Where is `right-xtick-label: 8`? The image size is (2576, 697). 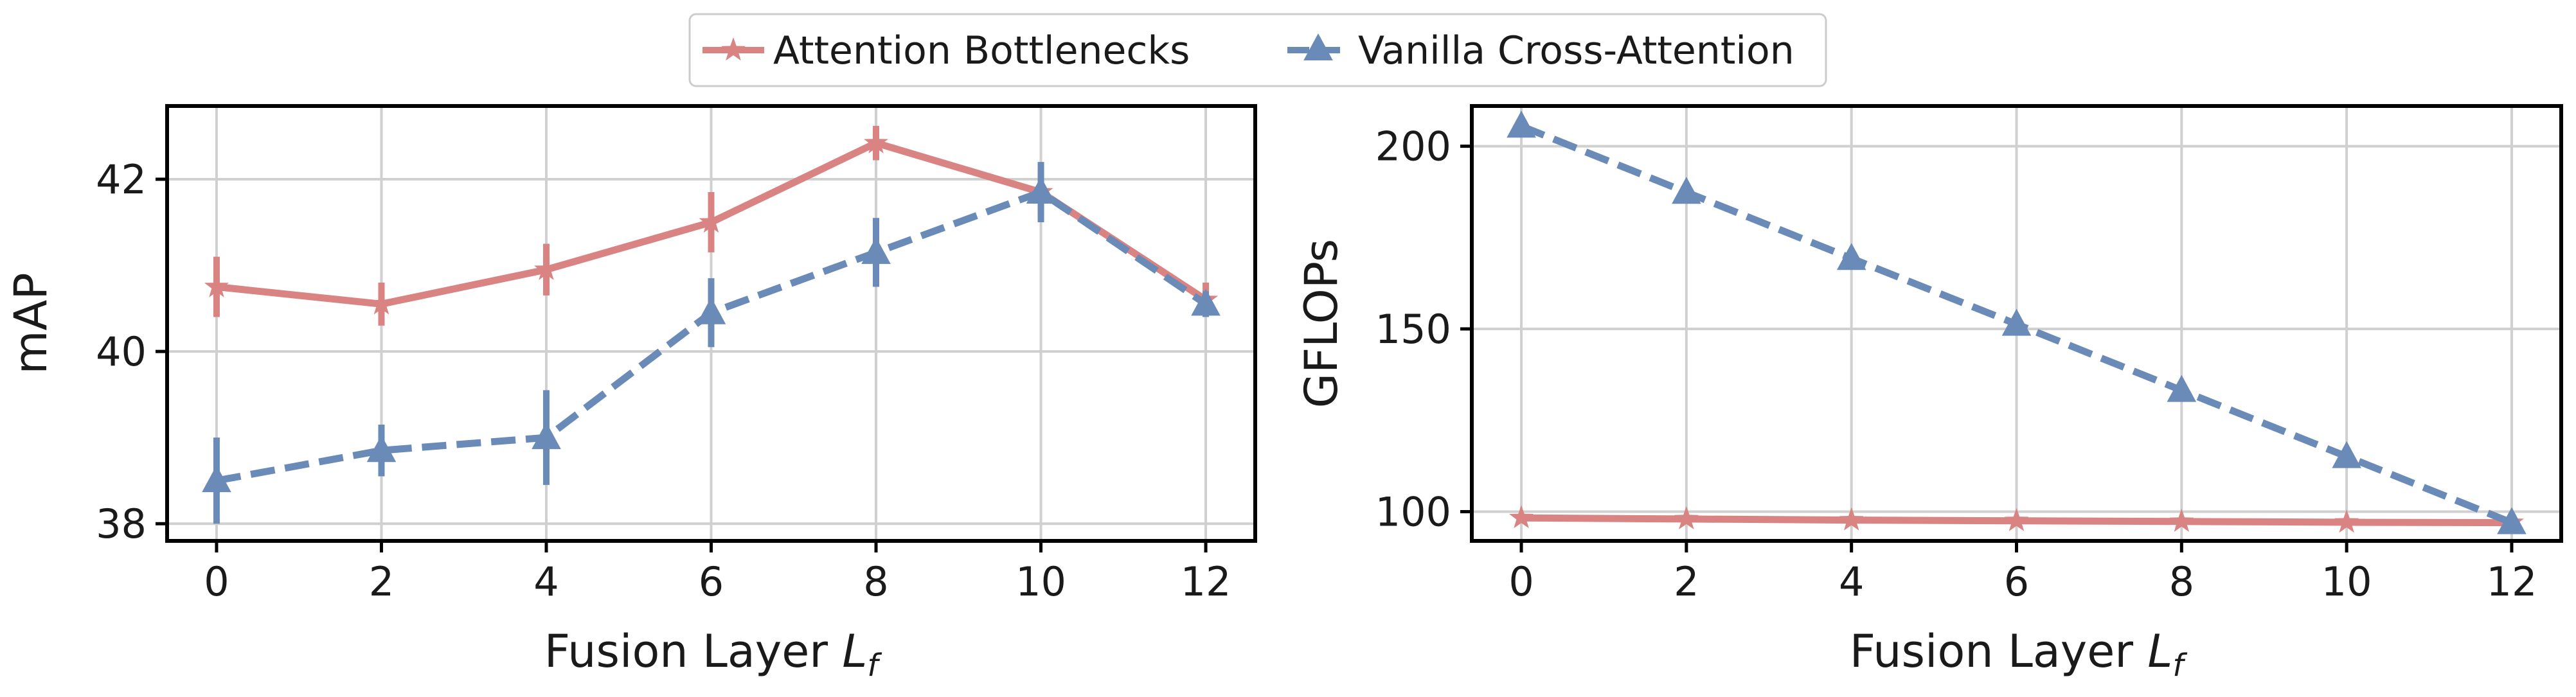 right-xtick-label: 8 is located at coordinates (2181, 581).